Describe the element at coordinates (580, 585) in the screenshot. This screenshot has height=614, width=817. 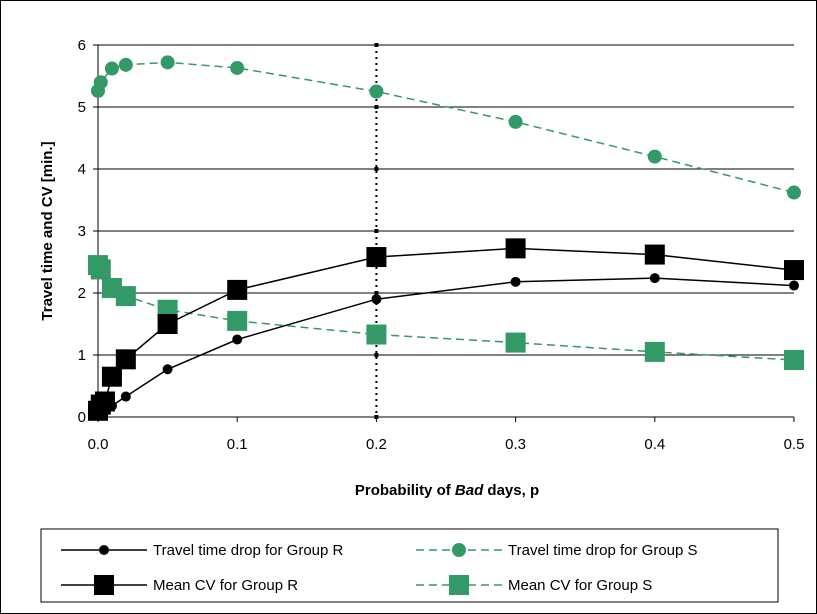
I see `legend-label-4: Mean CV for Group S` at that location.